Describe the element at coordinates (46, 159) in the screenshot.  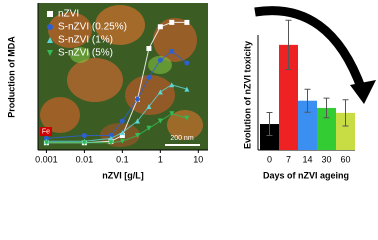
I see `x-tick-label: 0.001` at that location.